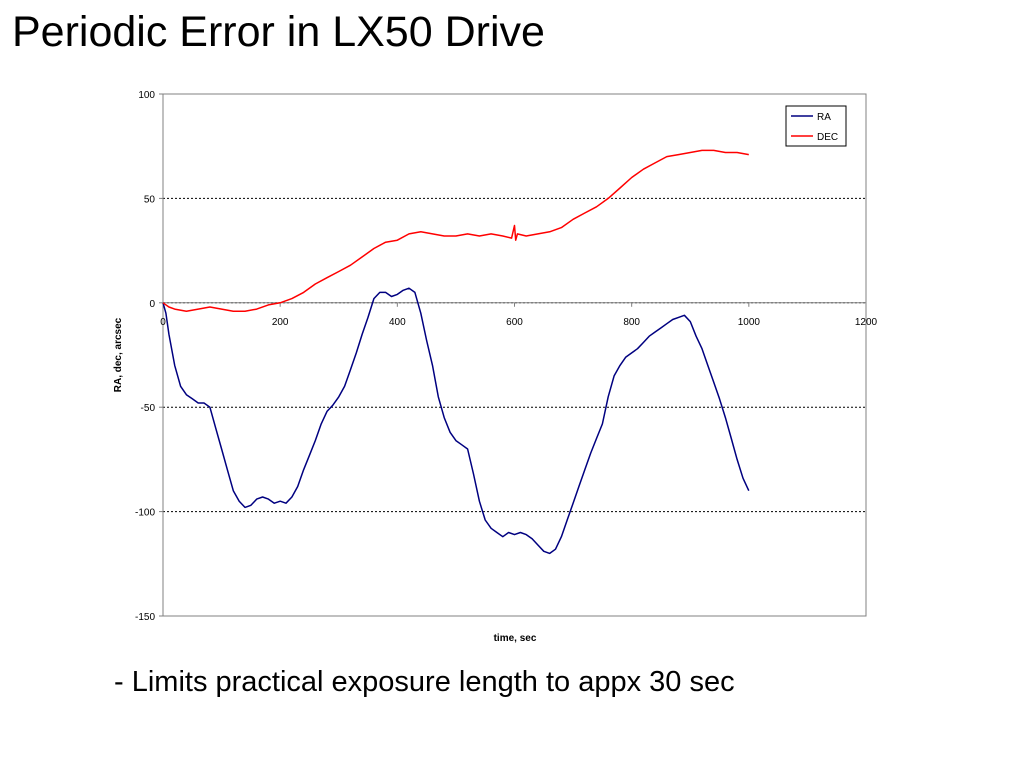 The height and width of the screenshot is (768, 1024). What do you see at coordinates (150, 199) in the screenshot?
I see `y-tick-label: 50` at bounding box center [150, 199].